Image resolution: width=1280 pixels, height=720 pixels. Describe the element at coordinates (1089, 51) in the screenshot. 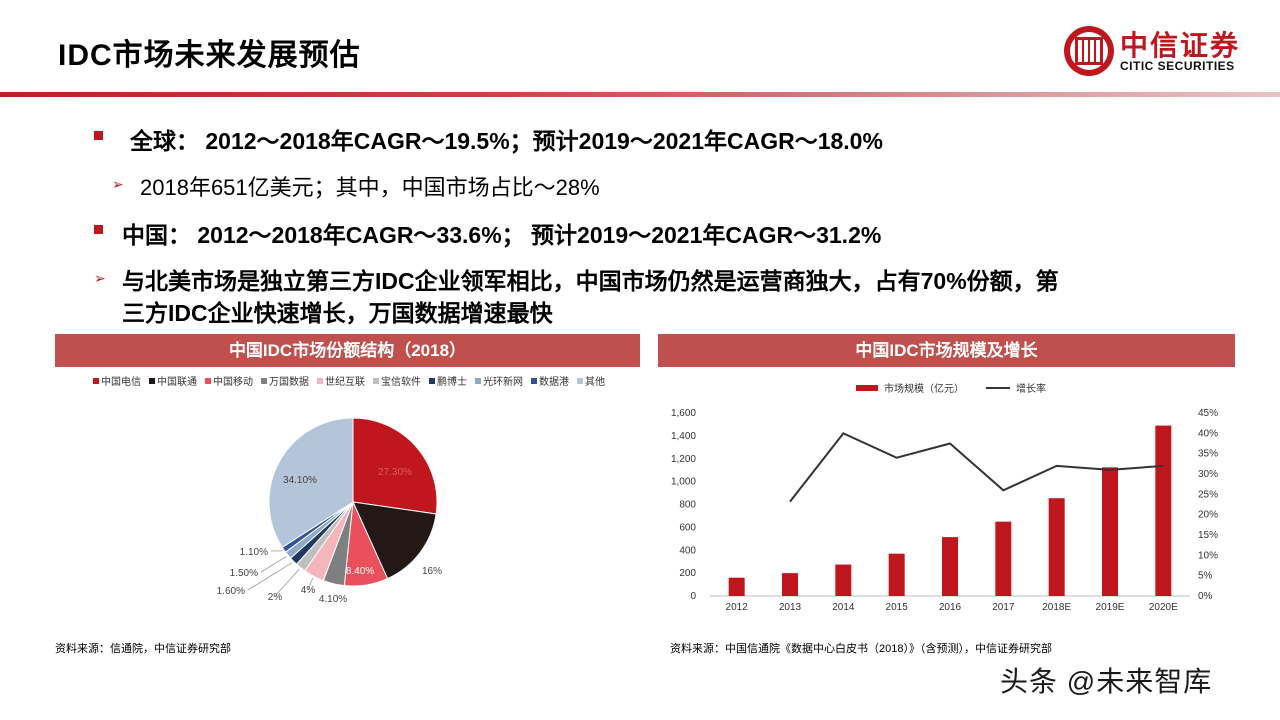

I see `citic-emblem-icon` at that location.